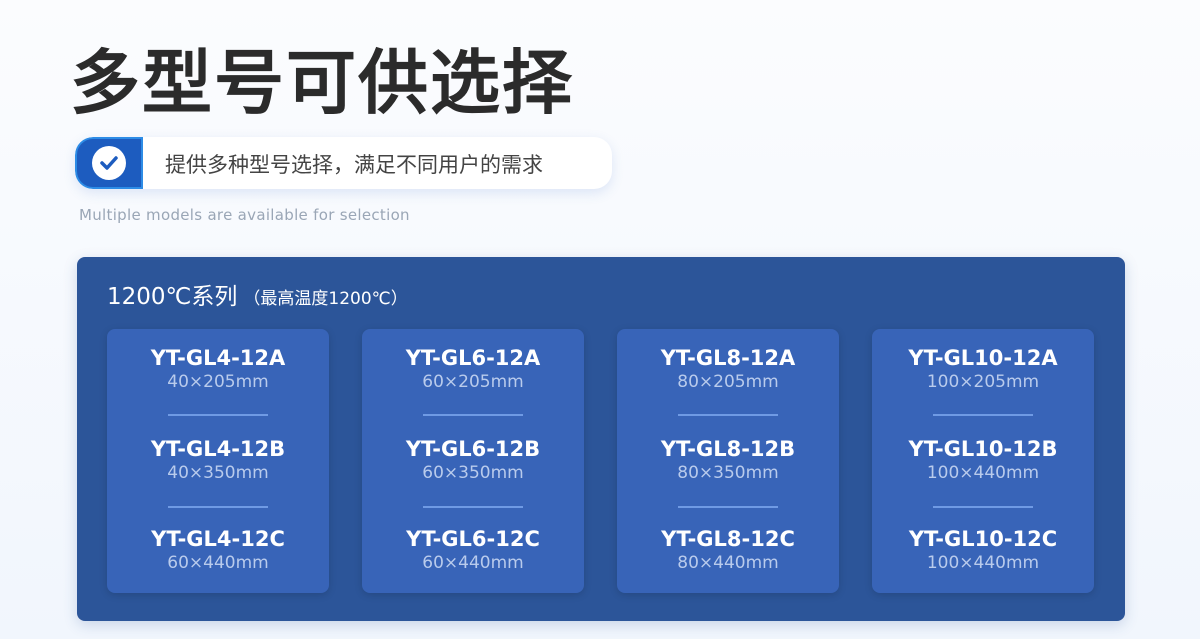  I want to click on model-item: YT-GL4-12C 60×440mm, so click(218, 550).